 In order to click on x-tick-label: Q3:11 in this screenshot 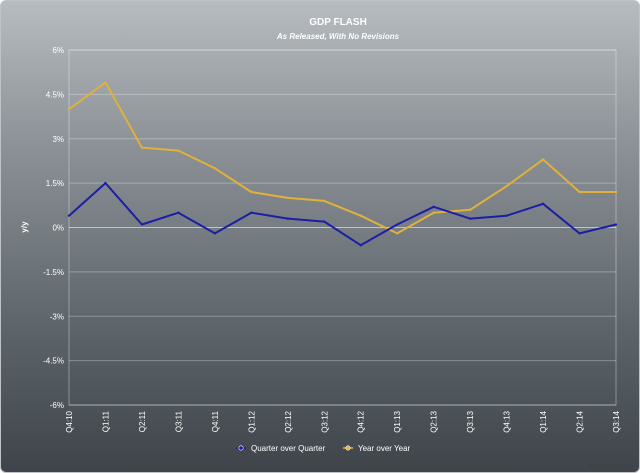, I will do `click(178, 421)`.